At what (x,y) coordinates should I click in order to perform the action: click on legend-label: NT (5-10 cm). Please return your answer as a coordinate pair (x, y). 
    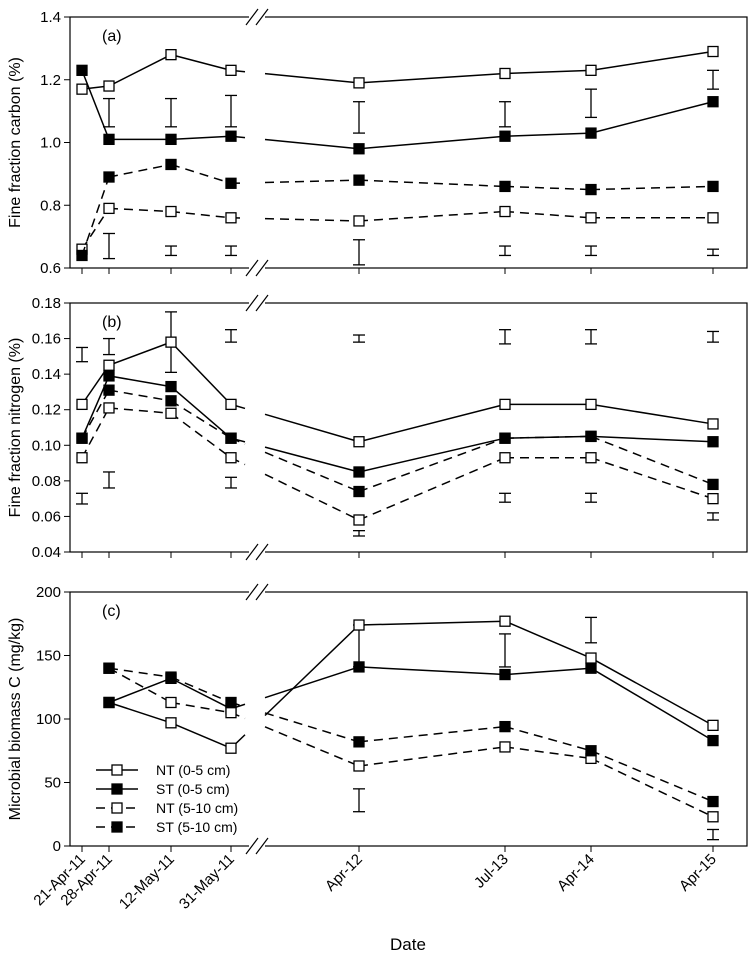
    Looking at the image, I should click on (197, 808).